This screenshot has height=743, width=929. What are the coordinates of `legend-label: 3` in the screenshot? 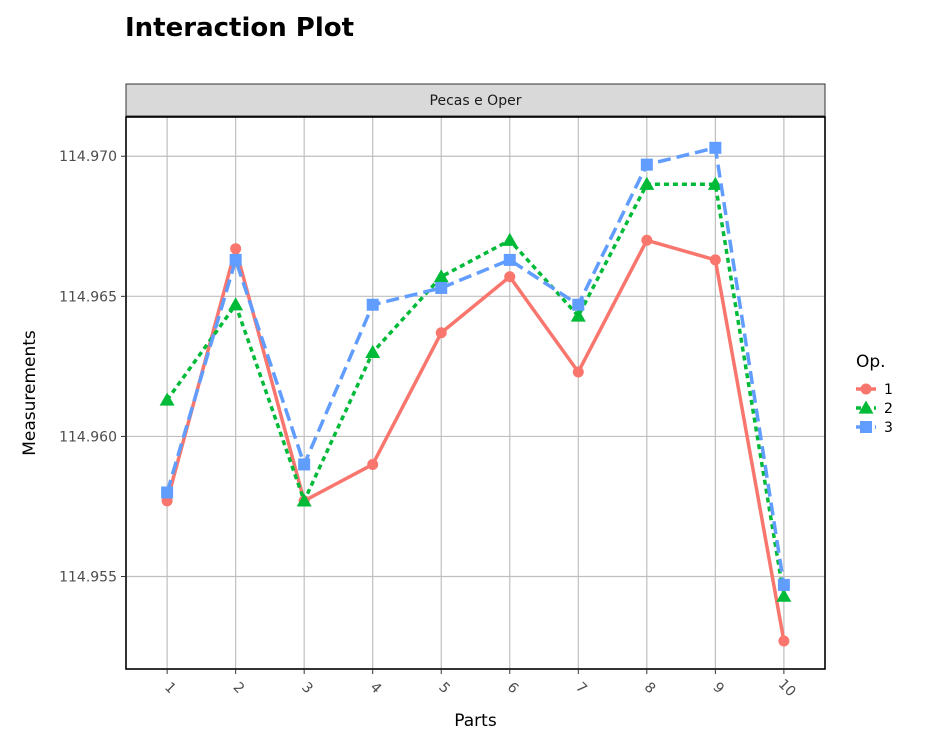 It's located at (888, 428).